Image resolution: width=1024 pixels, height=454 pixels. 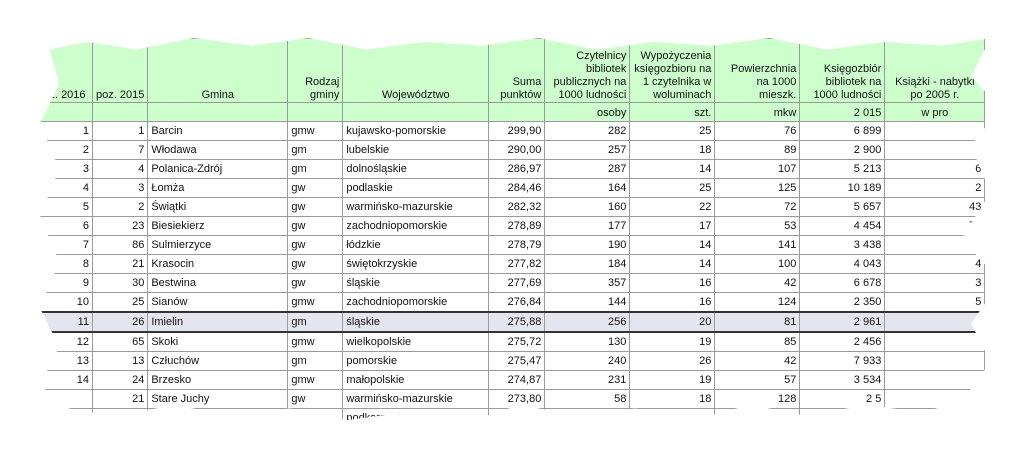 What do you see at coordinates (757, 188) in the screenshot?
I see `table-cell: 125` at bounding box center [757, 188].